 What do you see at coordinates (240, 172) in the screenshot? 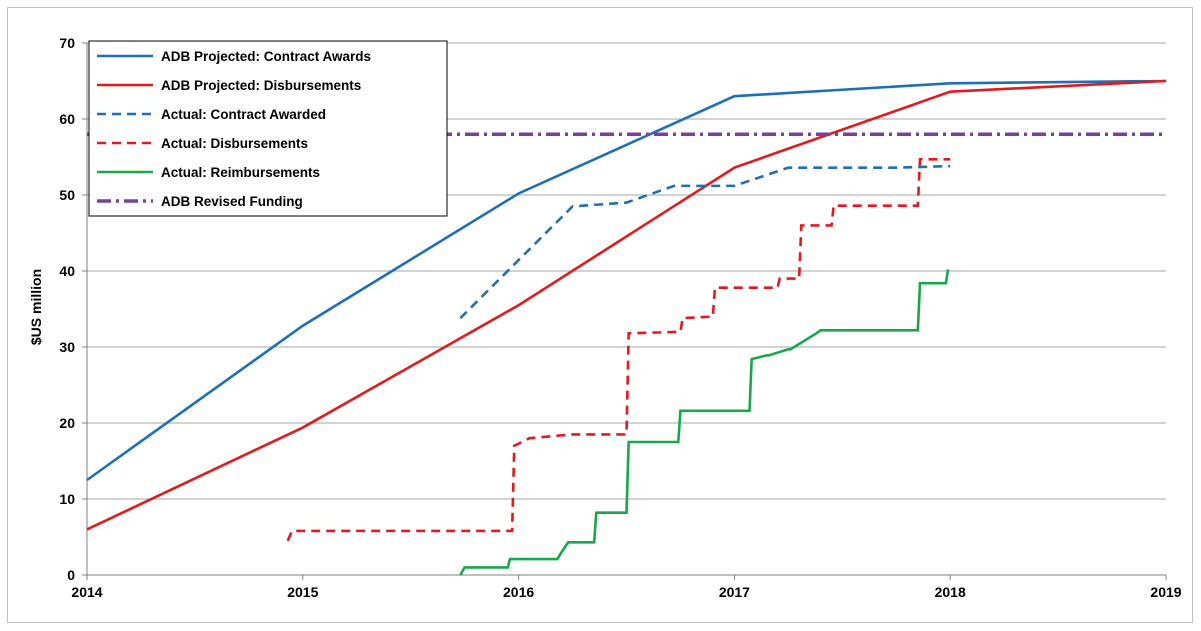
I see `legend-label: Actual: Reimbursements` at bounding box center [240, 172].